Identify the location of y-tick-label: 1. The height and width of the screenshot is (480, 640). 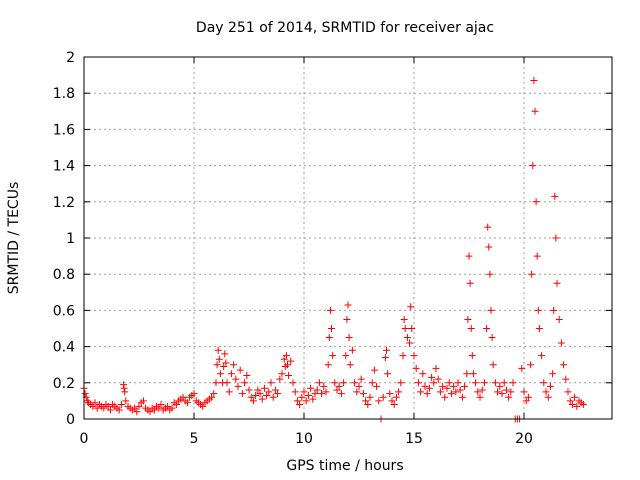
(70, 239).